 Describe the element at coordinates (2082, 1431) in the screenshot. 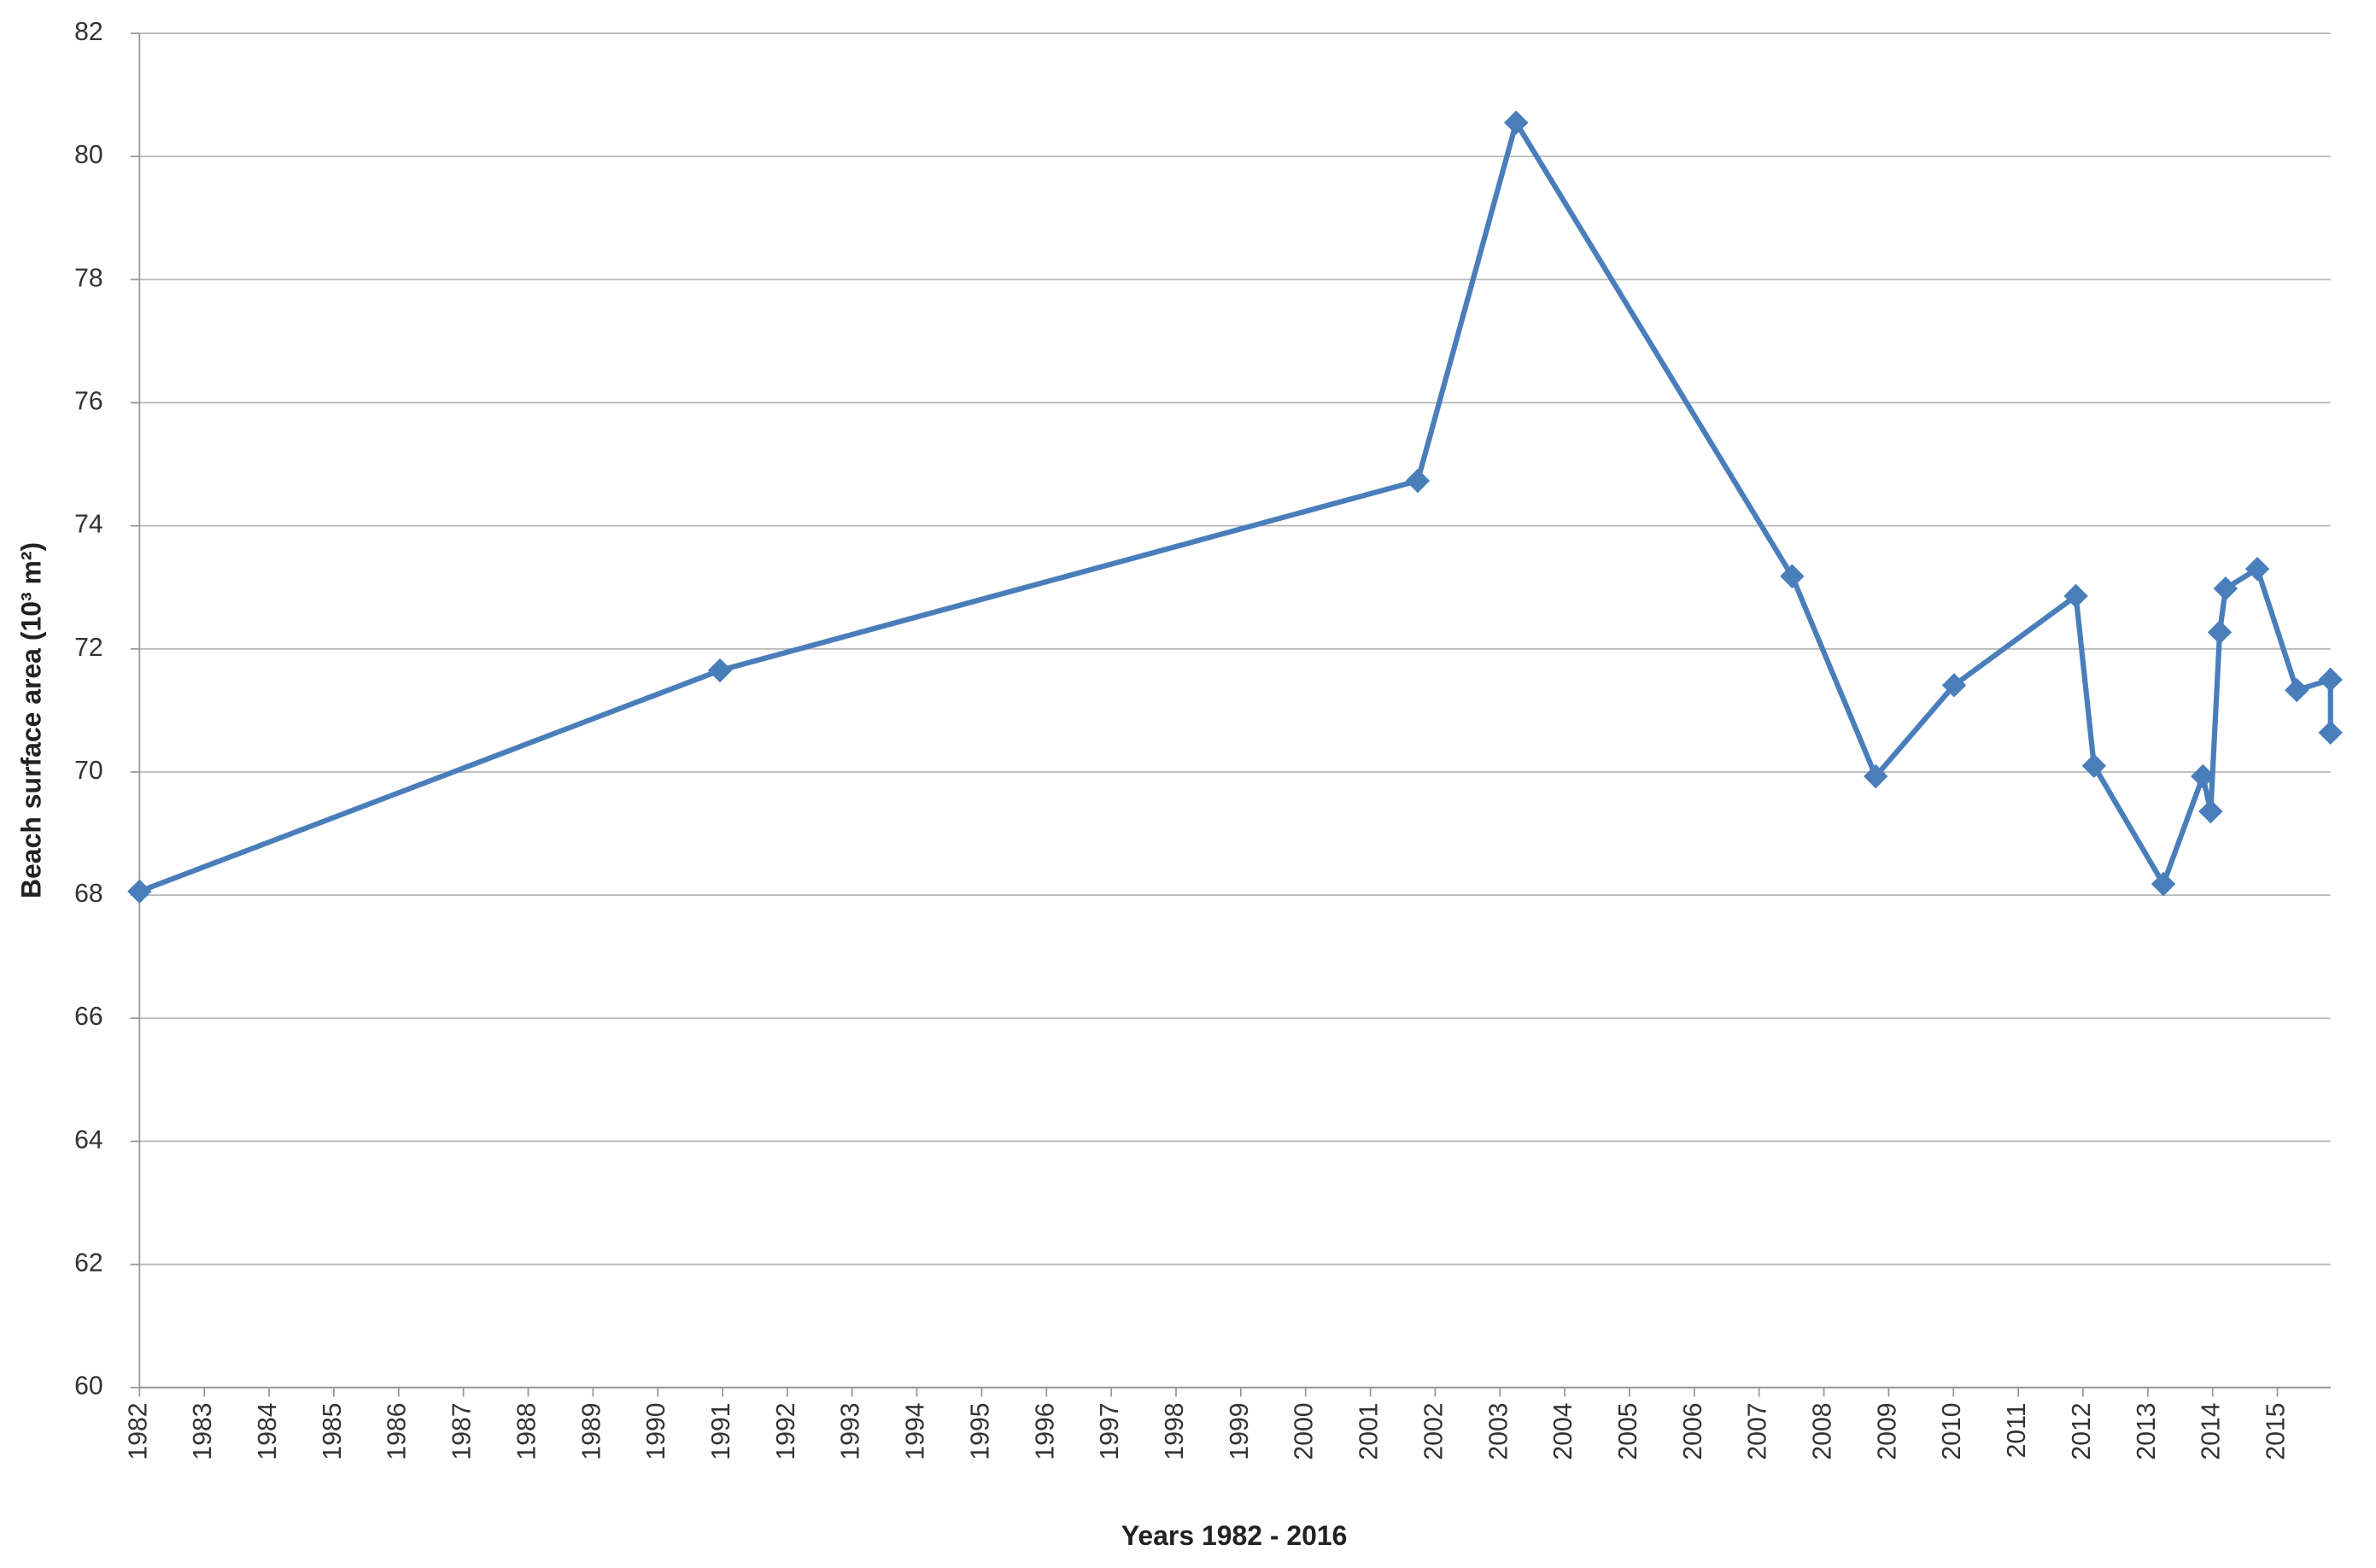

I see `x-tick-label: 2012` at that location.